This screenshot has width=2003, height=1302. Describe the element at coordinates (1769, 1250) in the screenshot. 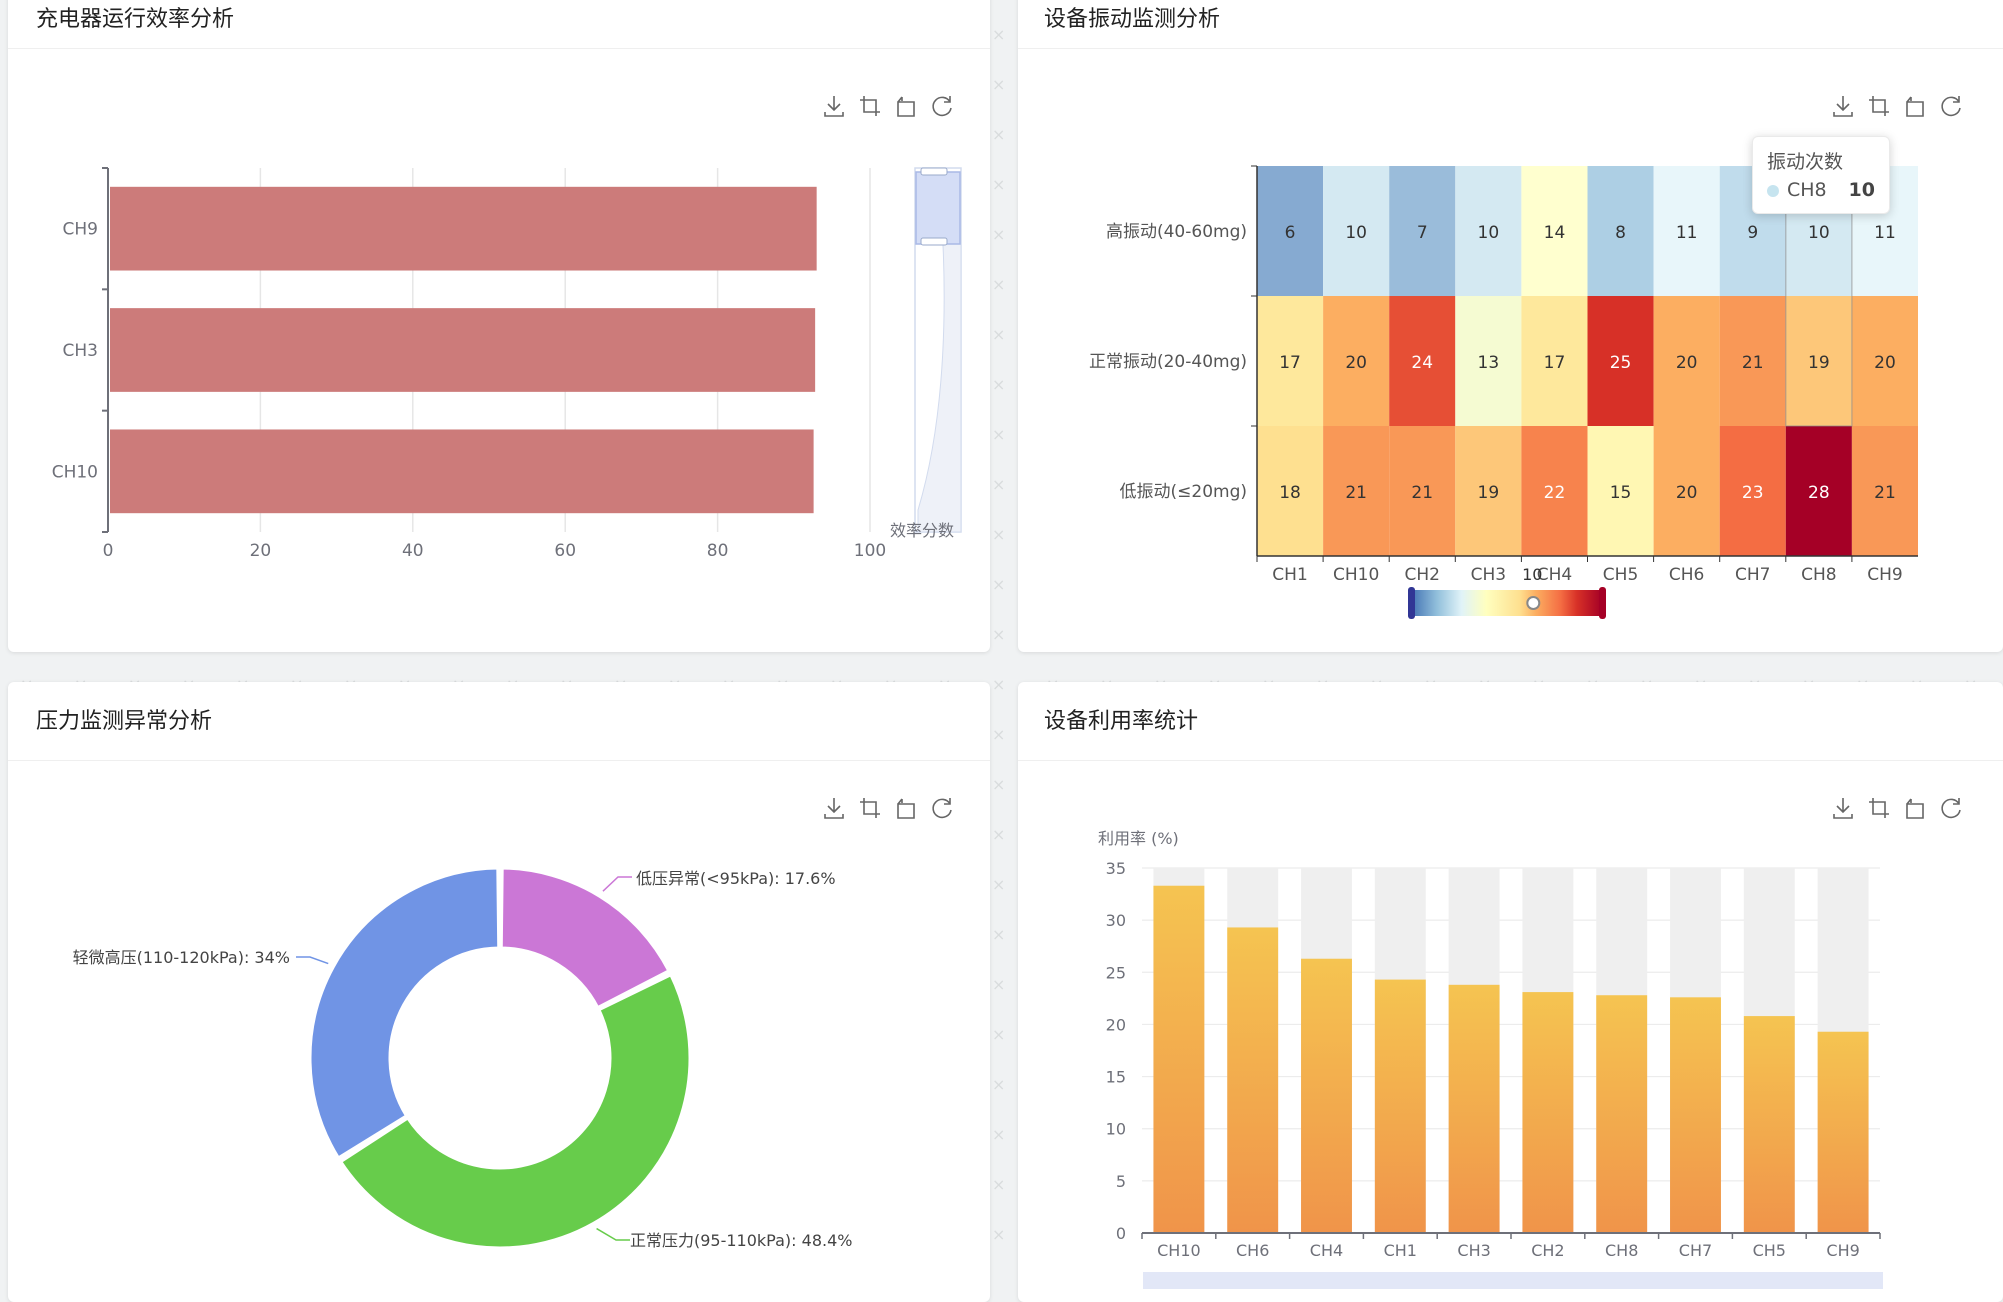

I see `x-tick-label: CH5` at that location.